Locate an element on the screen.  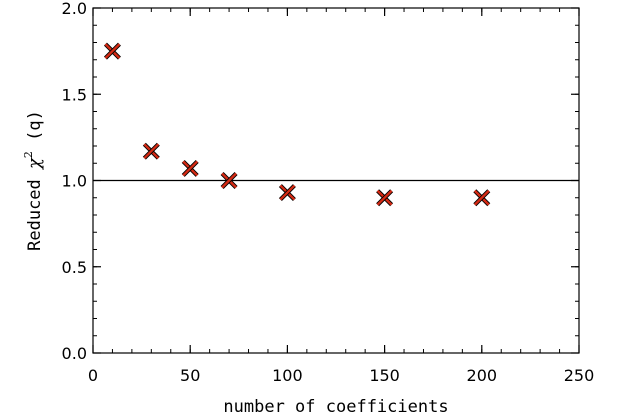
x-tick-label: 50 is located at coordinates (190, 375).